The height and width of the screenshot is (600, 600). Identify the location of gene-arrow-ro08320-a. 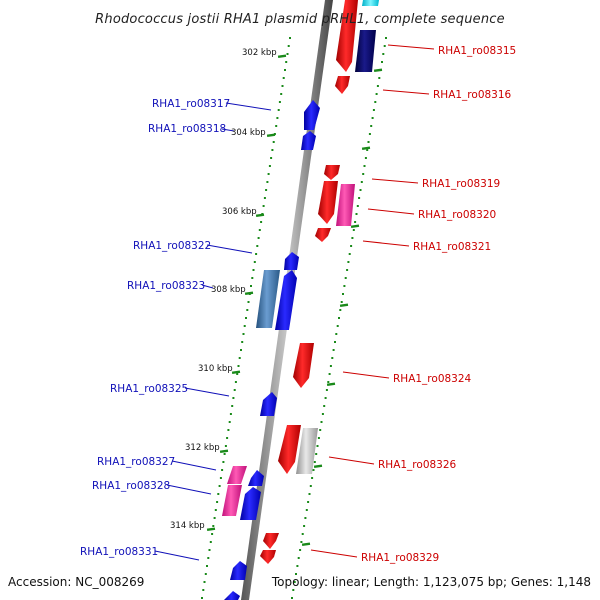
(328, 202).